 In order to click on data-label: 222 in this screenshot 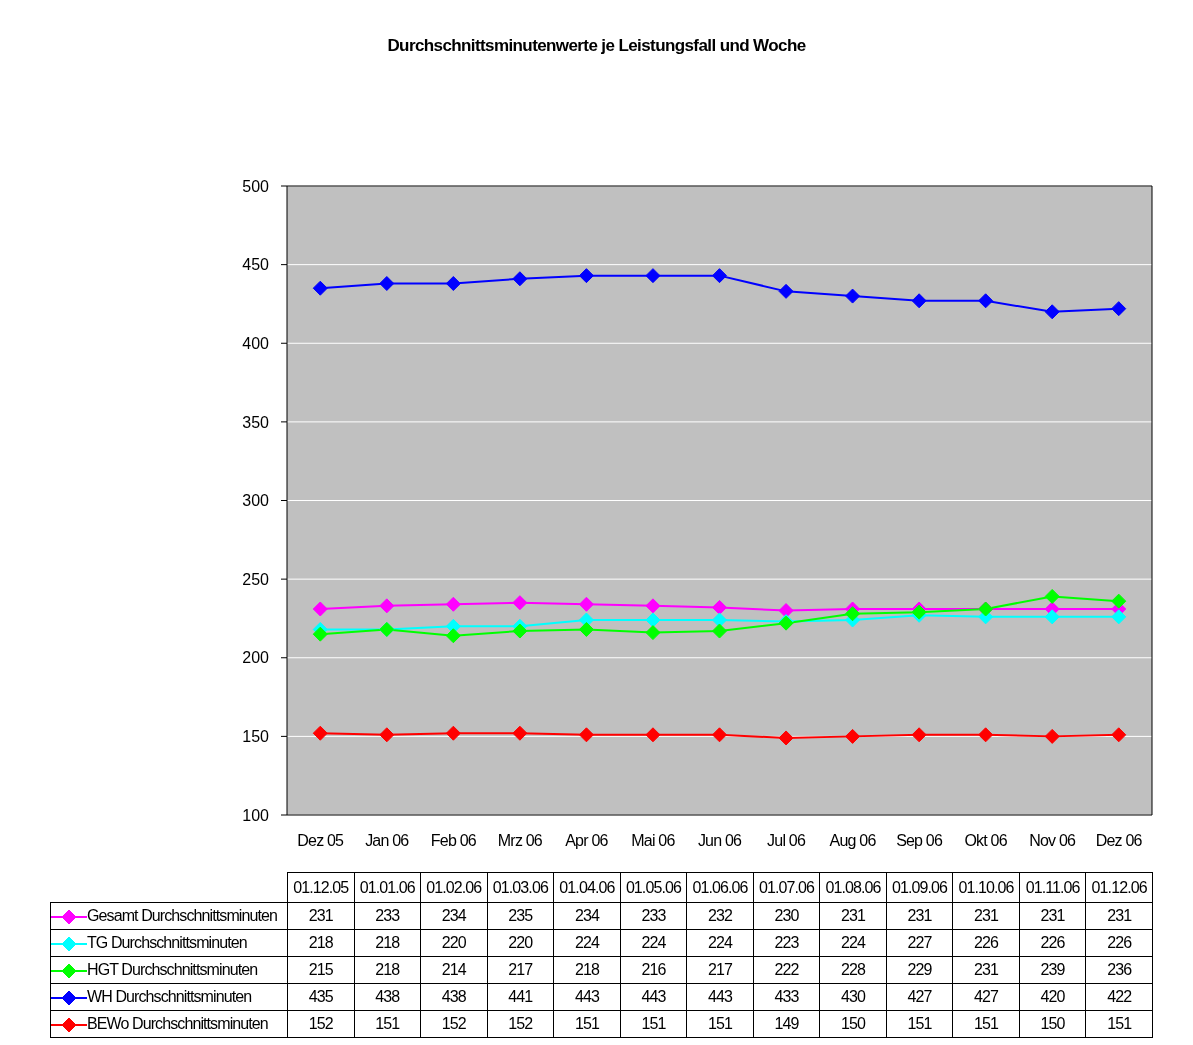, I will do `click(786, 970)`.